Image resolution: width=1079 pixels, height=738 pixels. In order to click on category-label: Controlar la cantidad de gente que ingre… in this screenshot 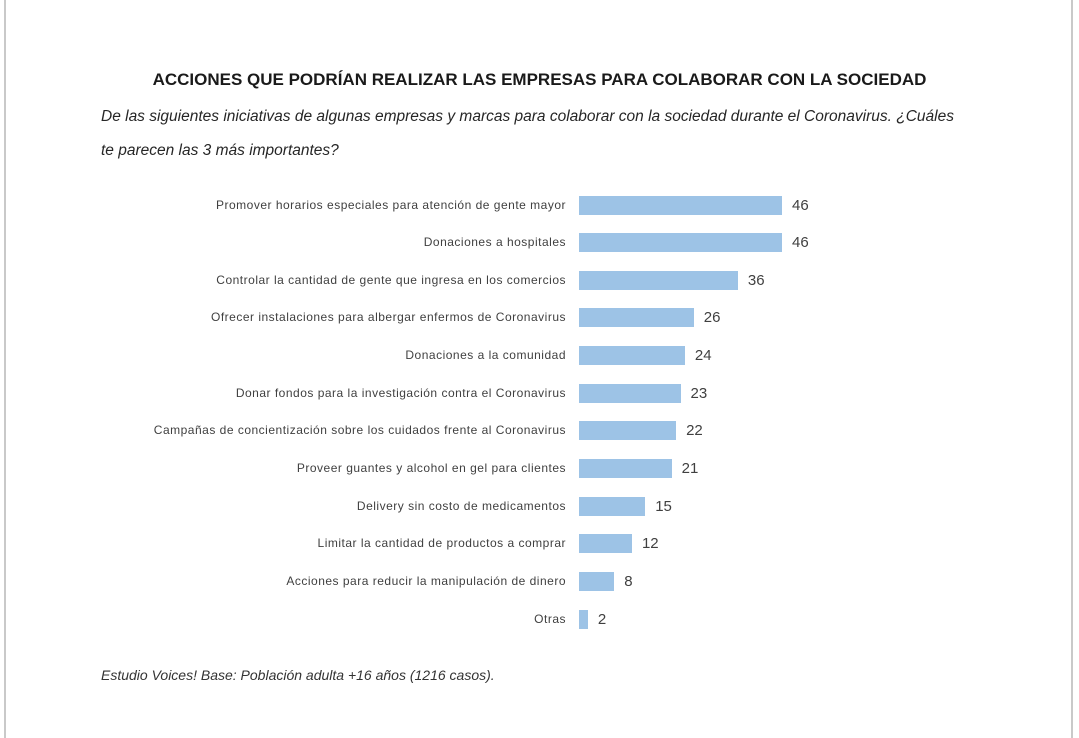, I will do `click(391, 279)`.